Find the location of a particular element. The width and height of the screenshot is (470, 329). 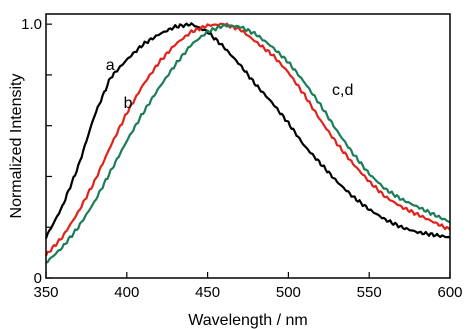

y-tick-label: 1.0 is located at coordinates (31, 24).